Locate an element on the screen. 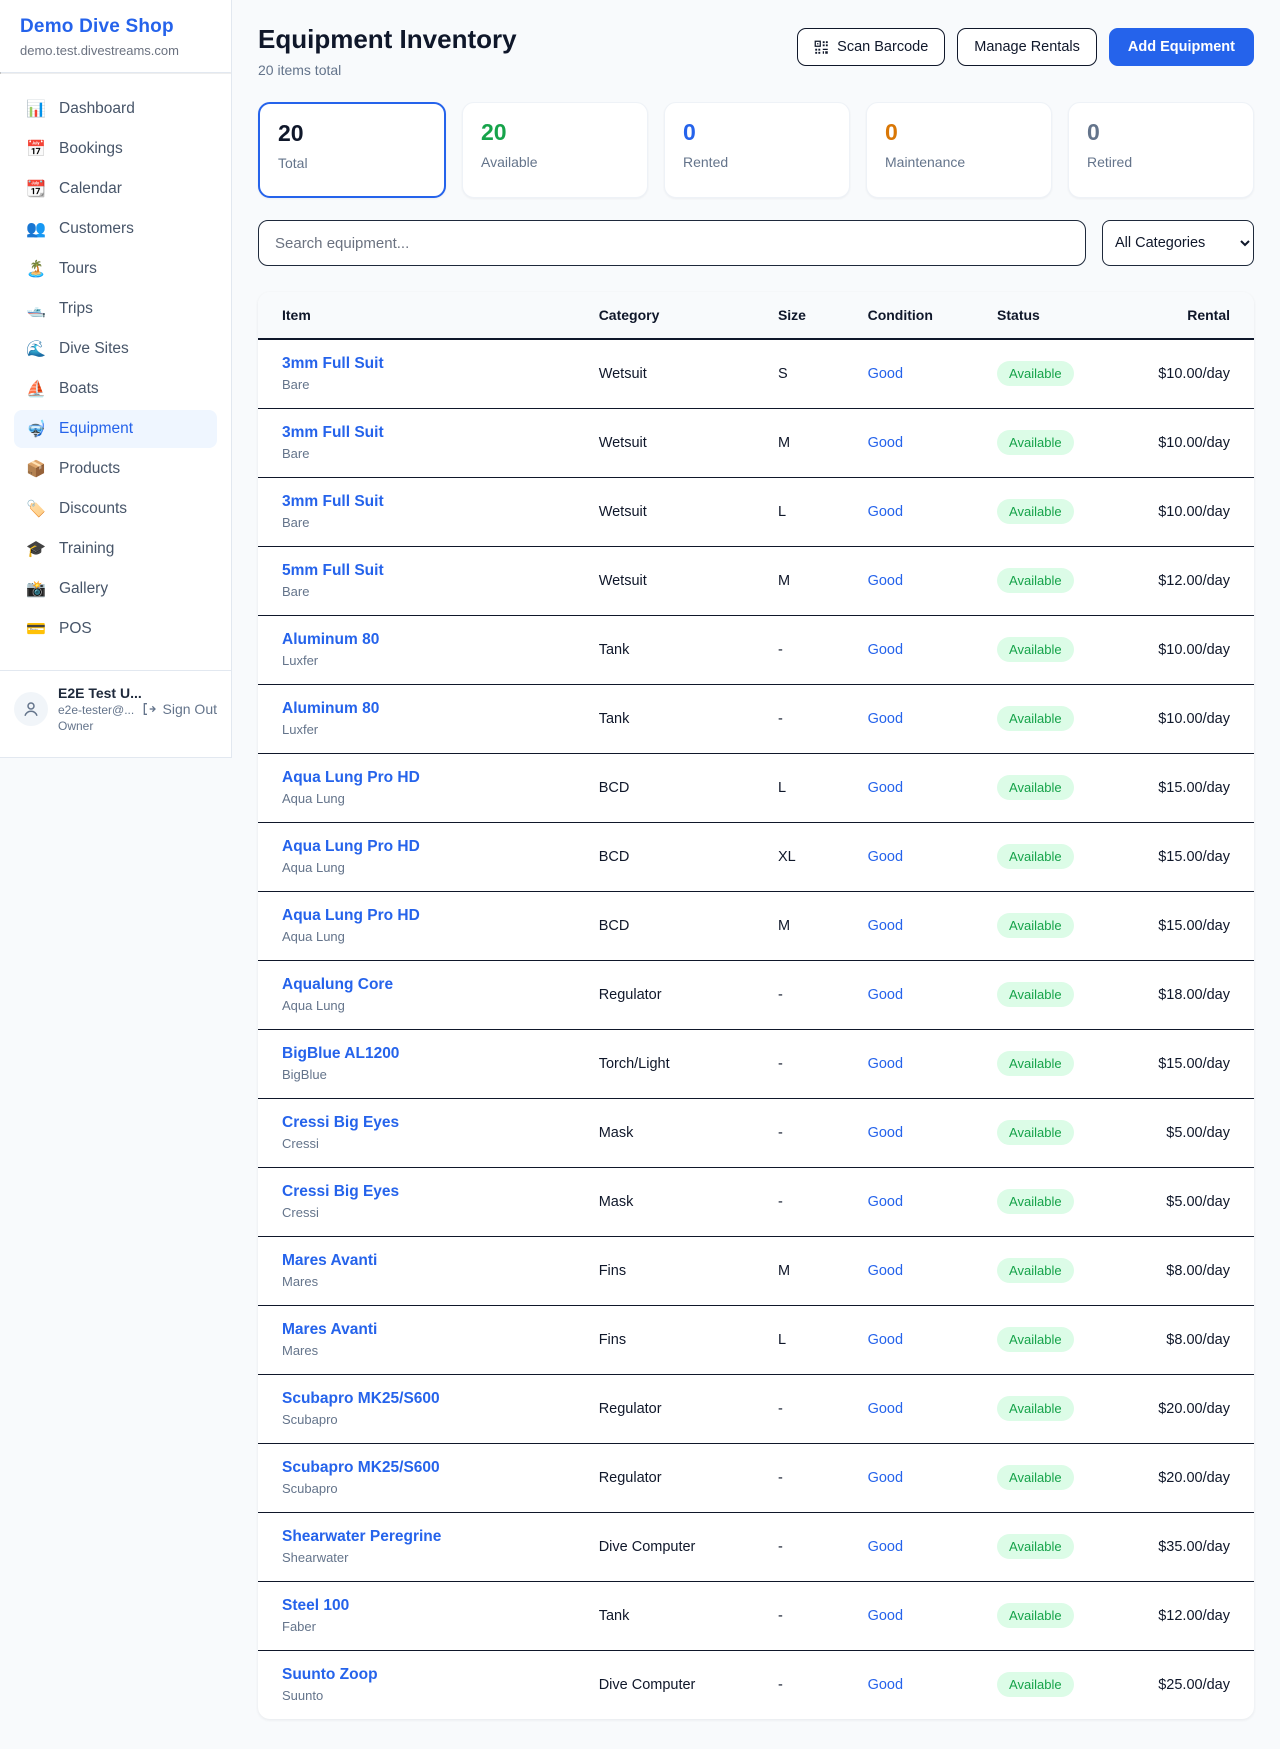 This screenshot has height=1749, width=1280. stat-card-total: 20 Total is located at coordinates (352, 150).